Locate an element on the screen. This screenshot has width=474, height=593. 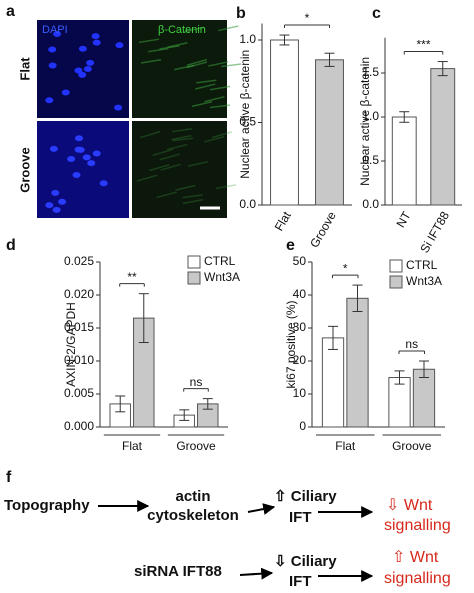
annotation: * is located at coordinates (307, 18).